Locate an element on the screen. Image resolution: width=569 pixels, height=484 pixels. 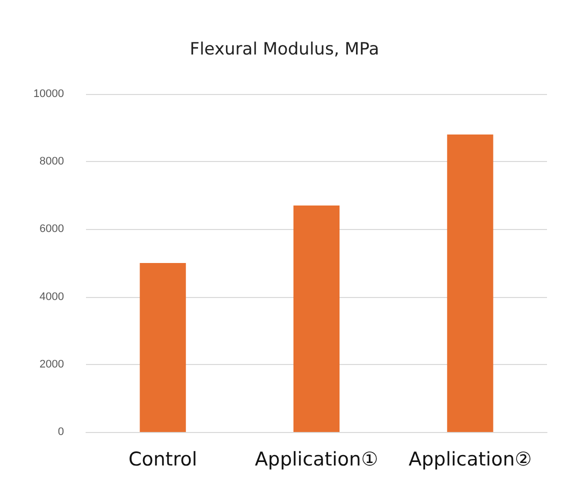
chart-title: Flexural Modulus, MPa is located at coordinates (285, 50).